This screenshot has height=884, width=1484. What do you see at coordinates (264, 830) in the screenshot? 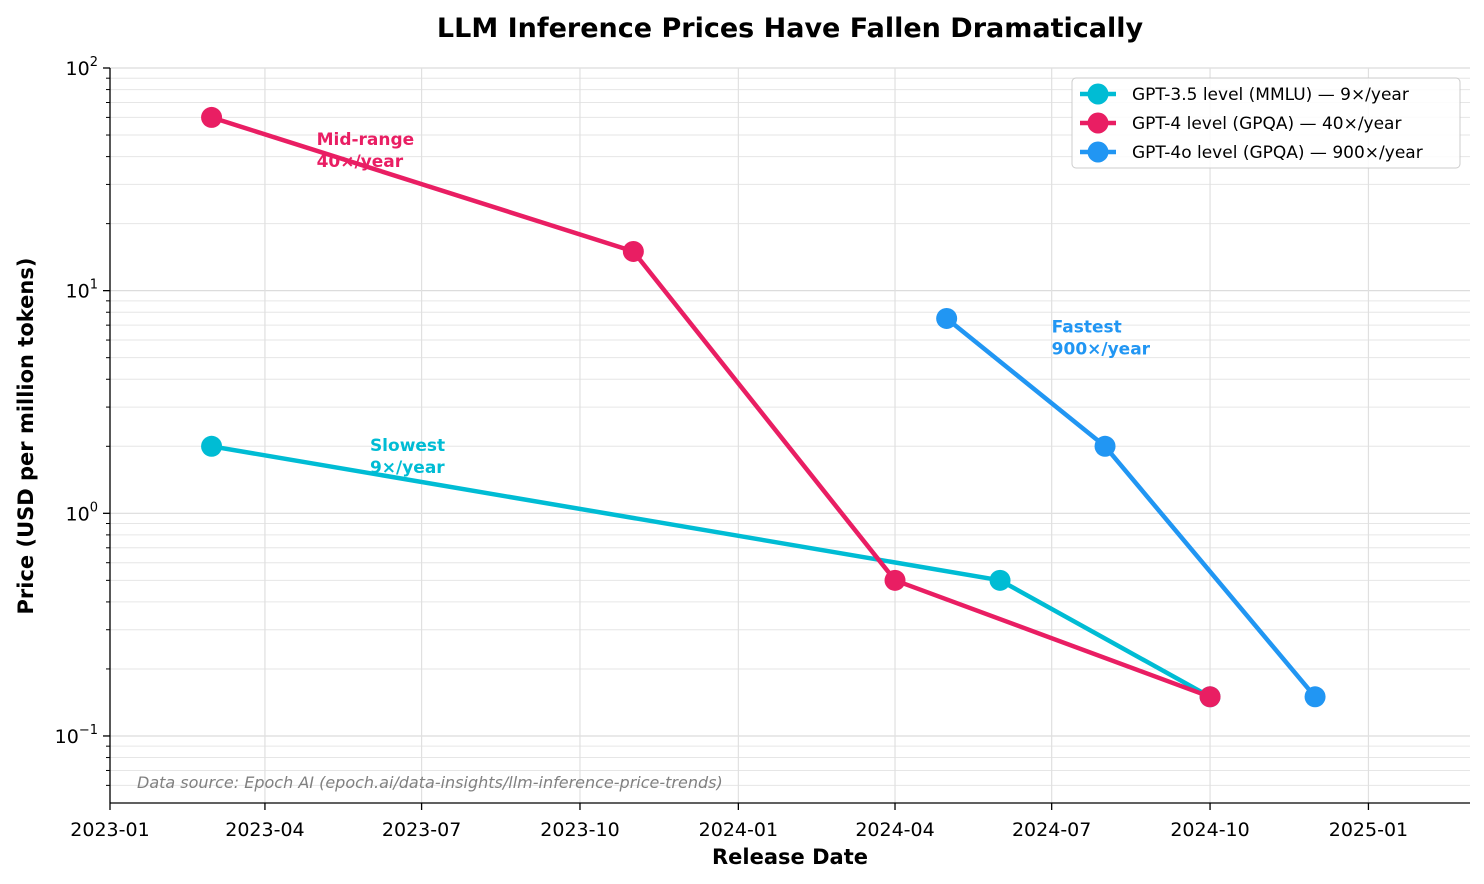
I see `x-tick-label: 2023-04` at bounding box center [264, 830].